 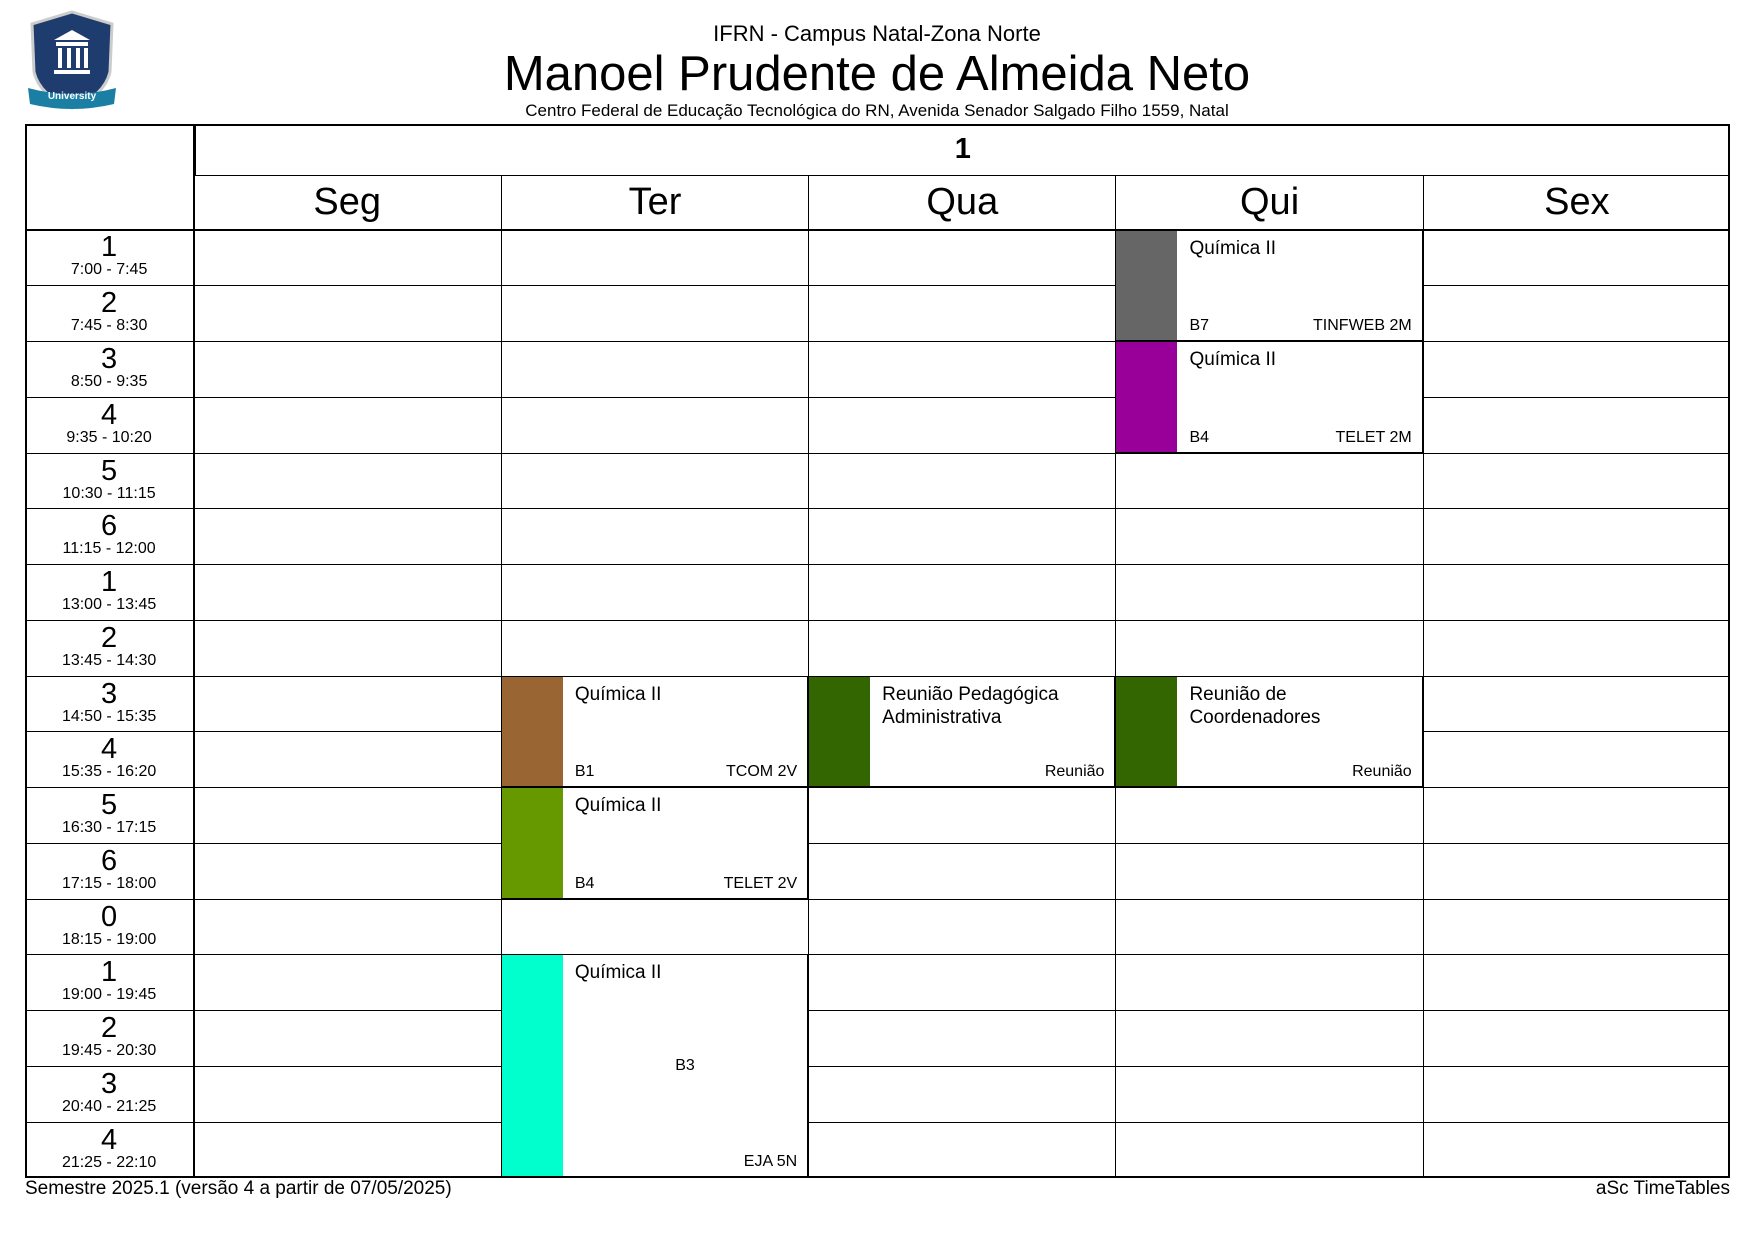 I want to click on period-time: 13:00 - 13:45, so click(x=109, y=605).